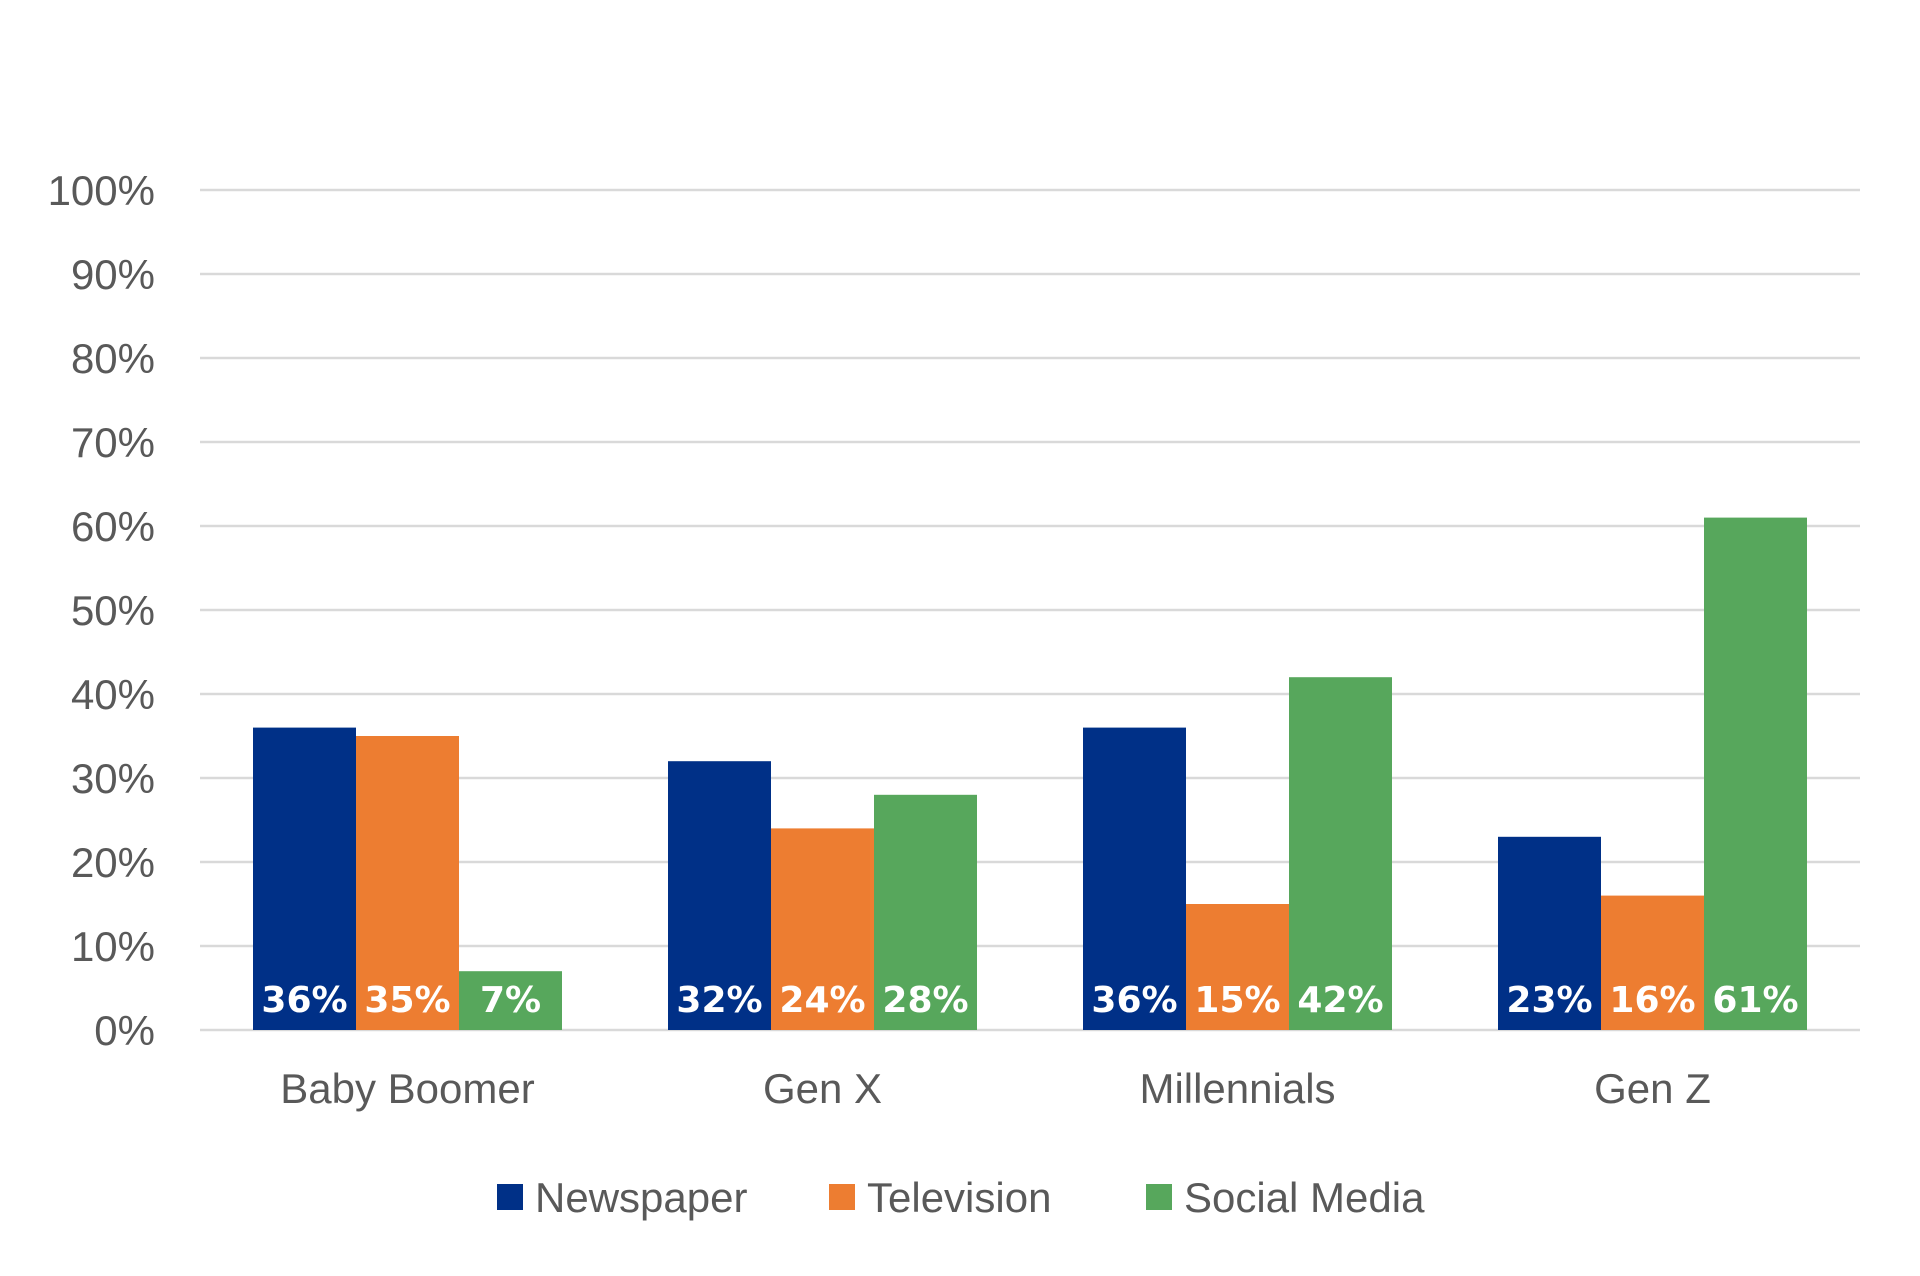 The height and width of the screenshot is (1276, 1920). What do you see at coordinates (1755, 773) in the screenshot?
I see `bar-social-media-gen-z` at bounding box center [1755, 773].